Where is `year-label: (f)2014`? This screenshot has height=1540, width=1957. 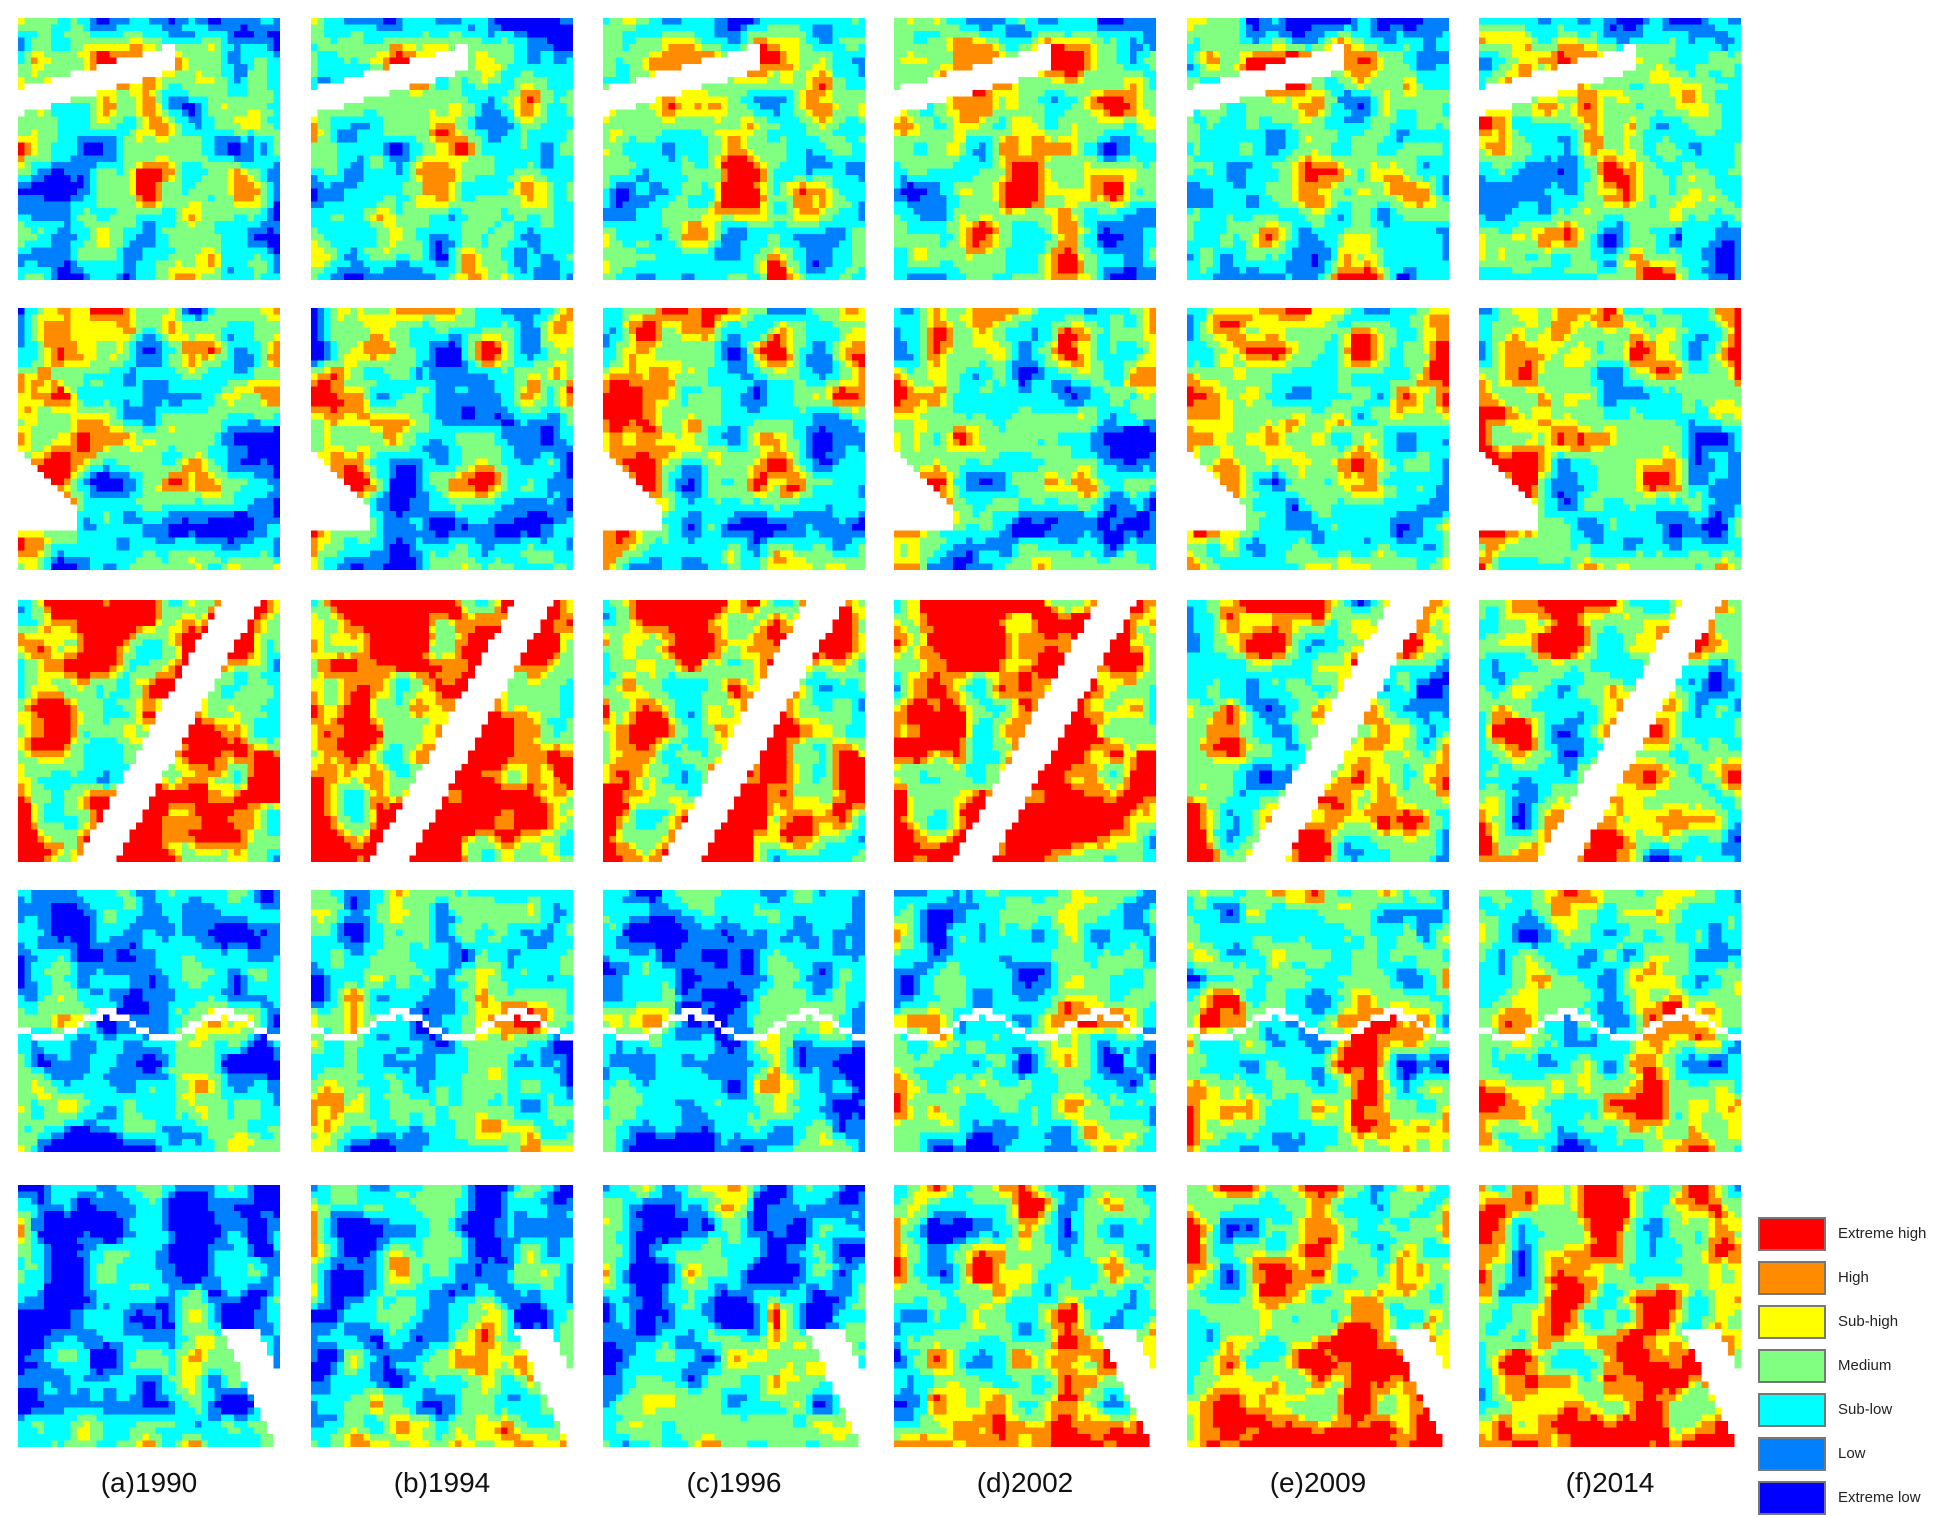
year-label: (f)2014 is located at coordinates (1610, 1483).